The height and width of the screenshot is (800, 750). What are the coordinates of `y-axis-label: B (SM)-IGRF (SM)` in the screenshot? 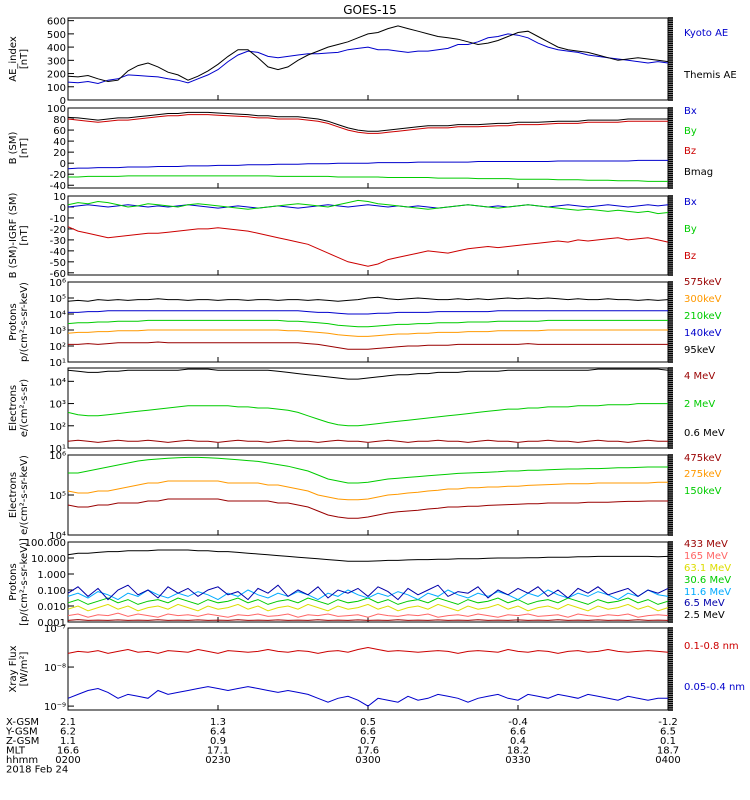 It's located at (13, 236).